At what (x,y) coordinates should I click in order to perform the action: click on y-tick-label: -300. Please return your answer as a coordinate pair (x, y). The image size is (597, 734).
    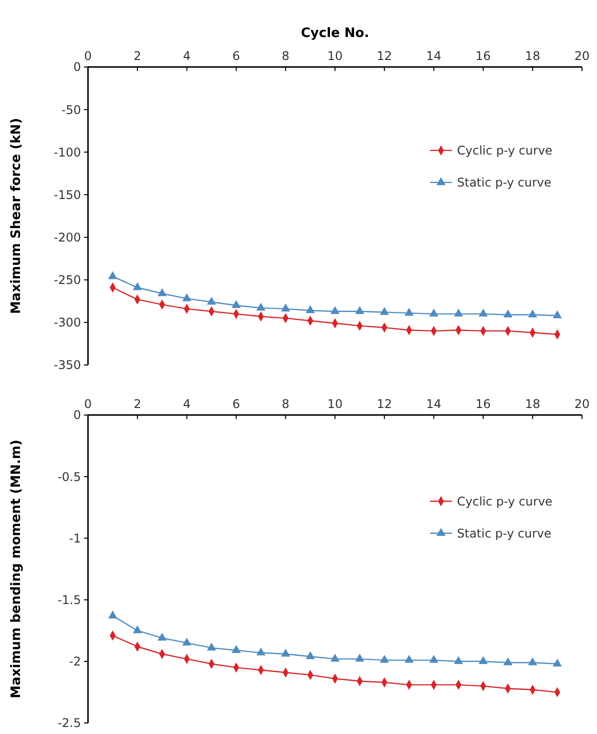
    Looking at the image, I should click on (67, 323).